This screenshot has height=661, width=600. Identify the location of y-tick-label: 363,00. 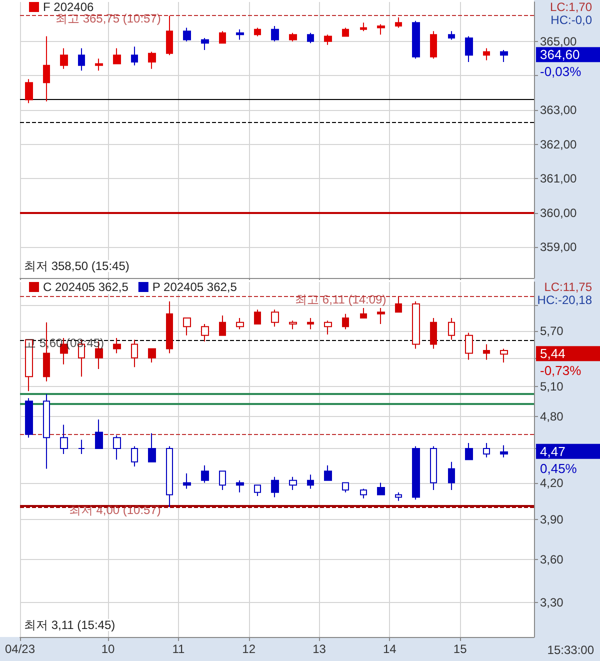
(559, 110).